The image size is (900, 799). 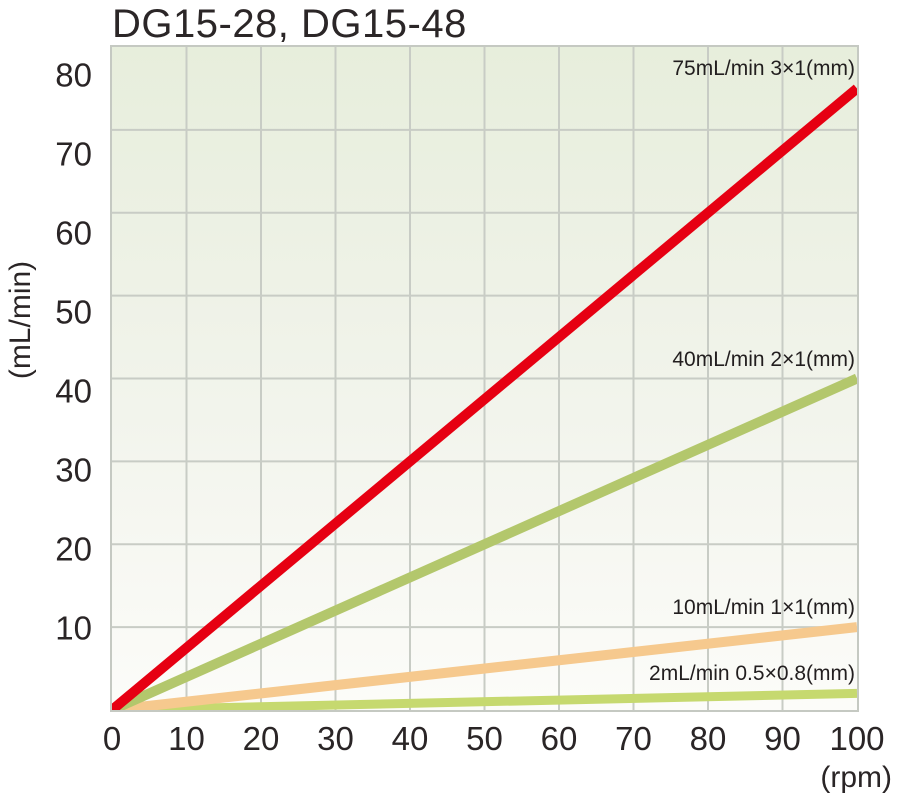 What do you see at coordinates (73, 154) in the screenshot?
I see `y-tick-label: 70` at bounding box center [73, 154].